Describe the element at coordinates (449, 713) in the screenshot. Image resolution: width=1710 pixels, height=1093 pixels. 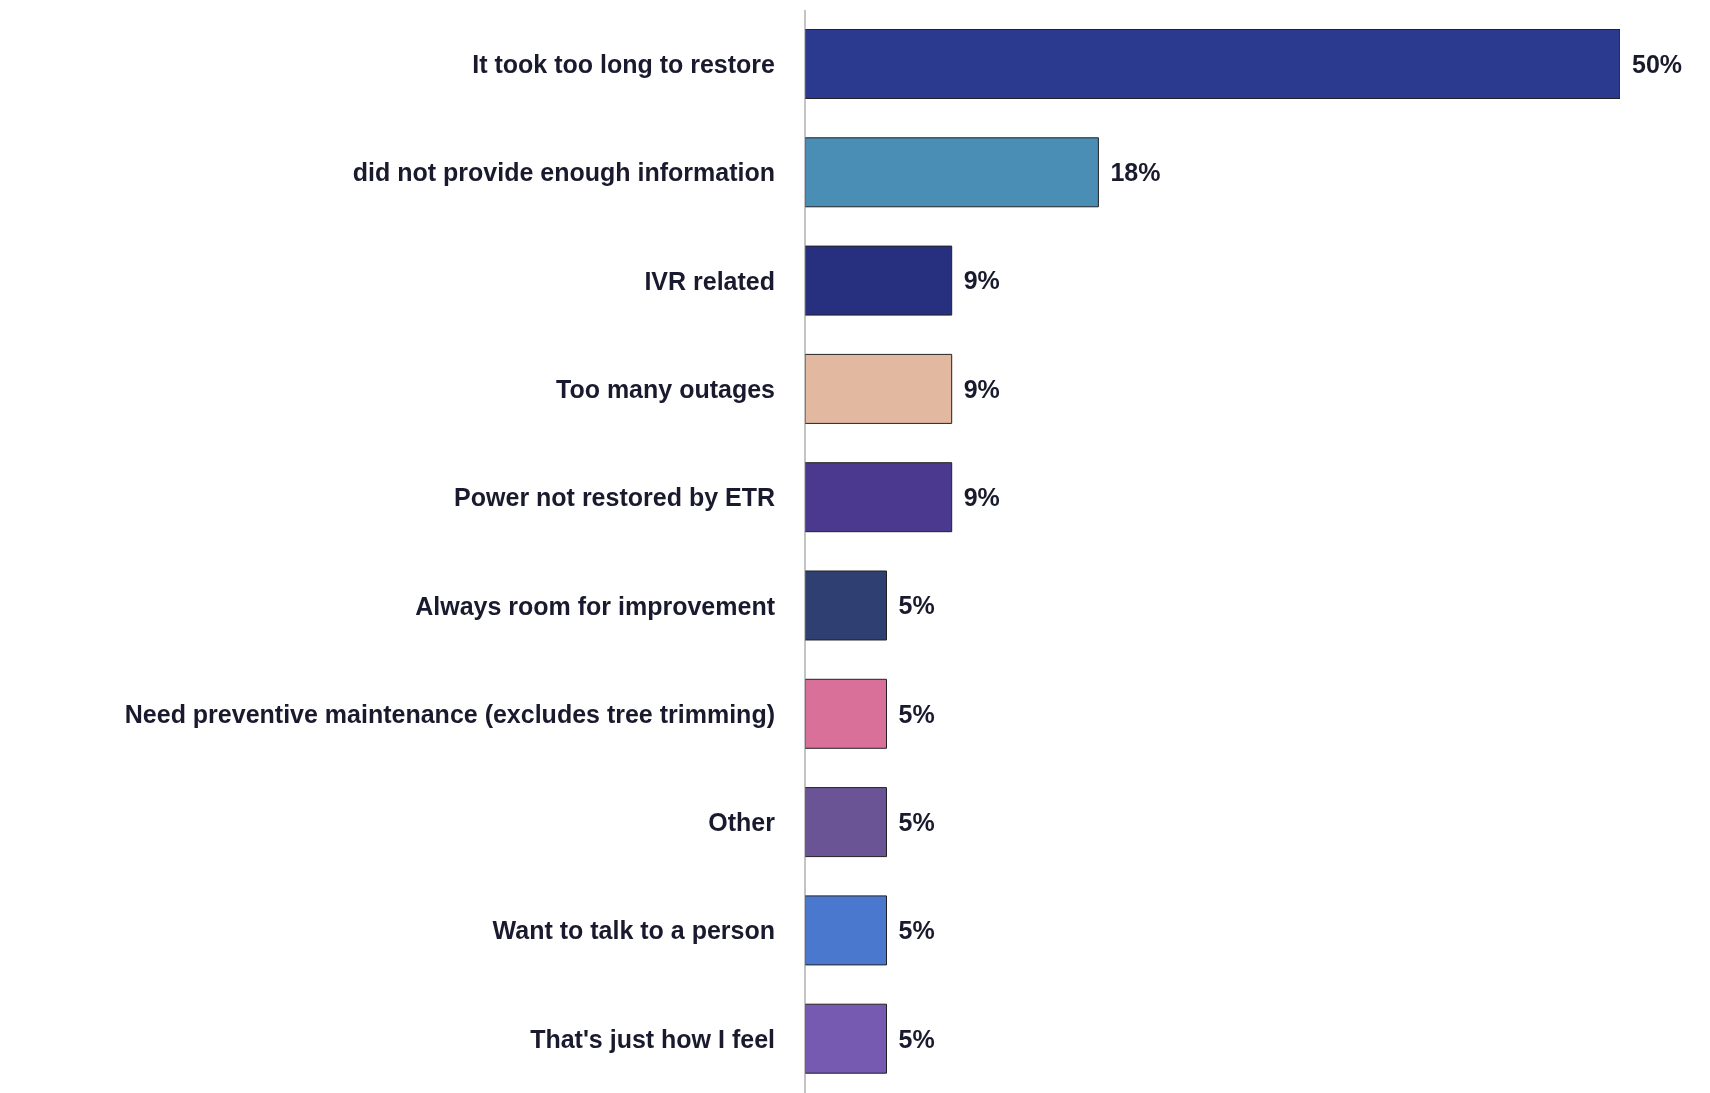
I see `y-tick-label: Need preventive maintenance (excludes tree trimming)` at that location.